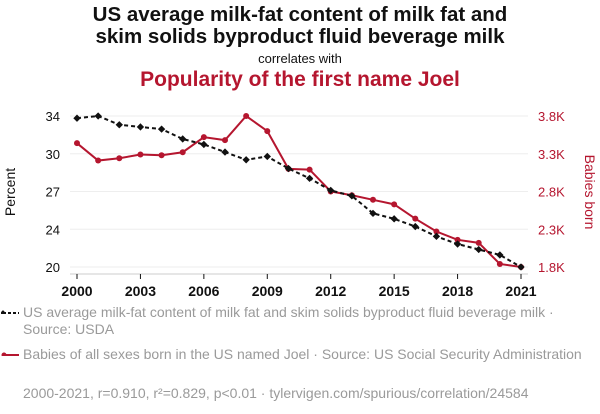 The width and height of the screenshot is (600, 414). Describe the element at coordinates (520, 291) in the screenshot. I see `x-tick-label: 2021` at that location.